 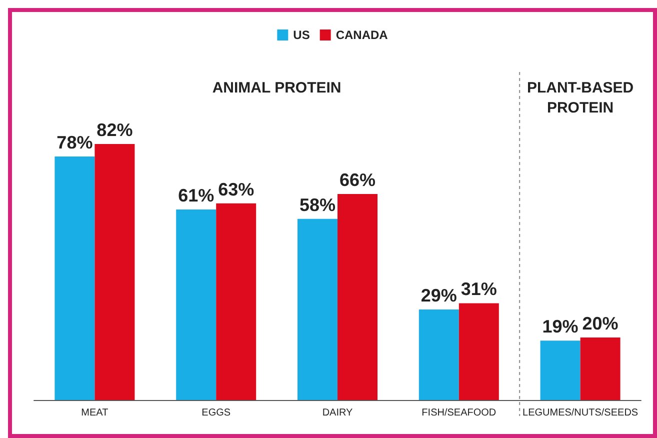 I want to click on x-tick-label: LEGUMES/NUTS/SEEDS, so click(x=580, y=413).